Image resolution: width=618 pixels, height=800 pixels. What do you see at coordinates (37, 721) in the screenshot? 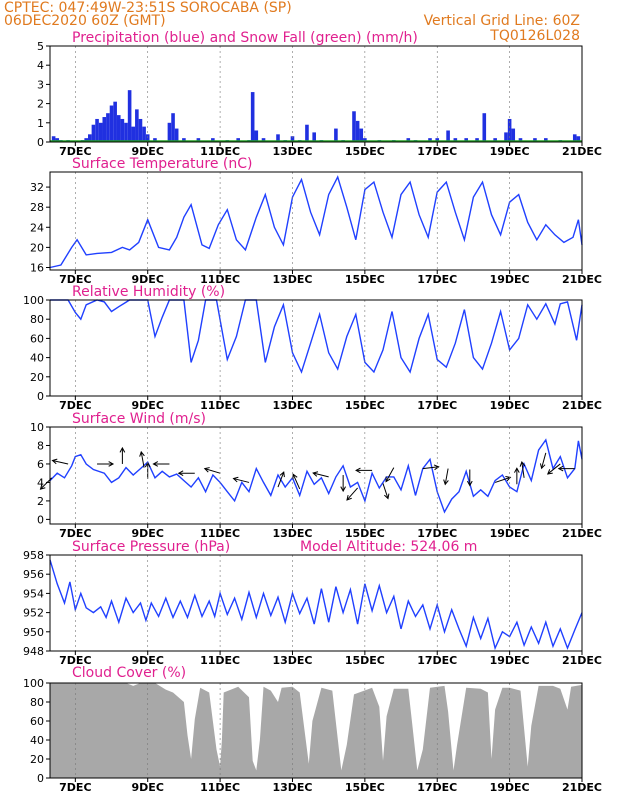
I see `cloud-ytick-label: 60` at bounding box center [37, 721].